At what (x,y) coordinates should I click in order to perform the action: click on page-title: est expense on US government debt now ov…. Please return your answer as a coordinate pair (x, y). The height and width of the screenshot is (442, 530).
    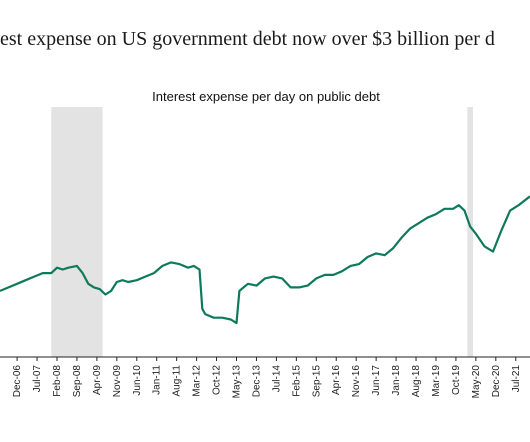
    Looking at the image, I should click on (247, 39).